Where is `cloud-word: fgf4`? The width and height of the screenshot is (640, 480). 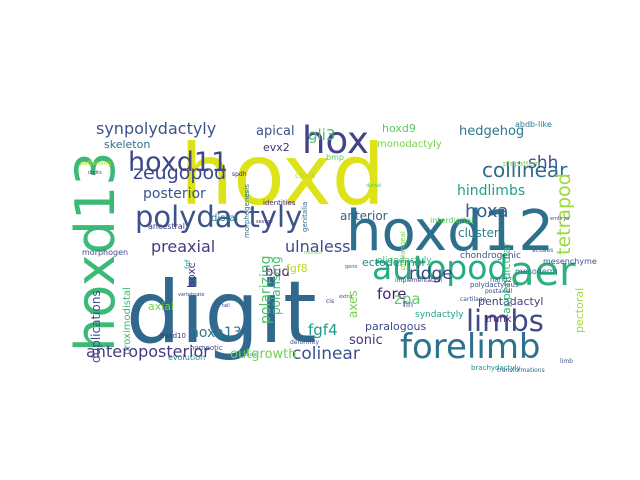
cloud-word: fgf4 is located at coordinates (323, 330).